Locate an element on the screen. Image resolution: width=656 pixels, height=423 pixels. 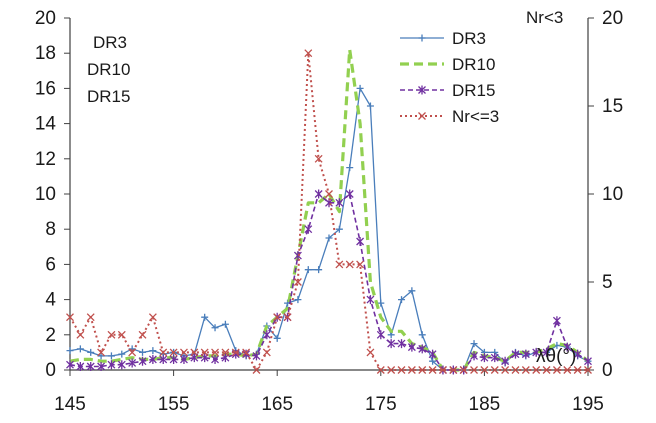
y2-axis-label: Nr<3 is located at coordinates (544, 17).